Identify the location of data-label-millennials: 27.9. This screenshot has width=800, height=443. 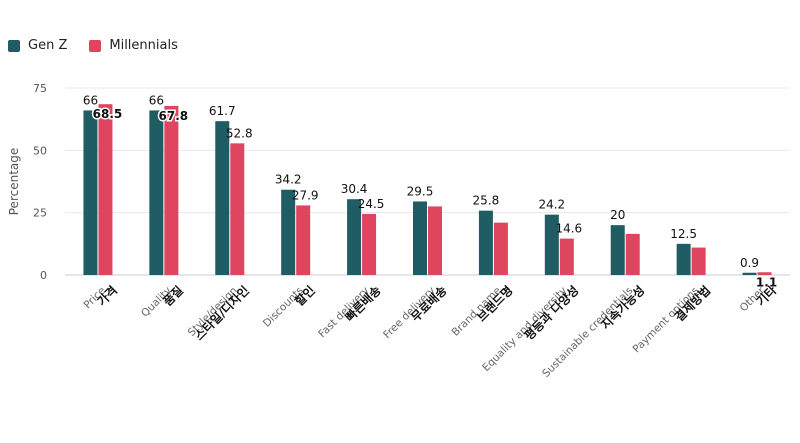
(305, 195).